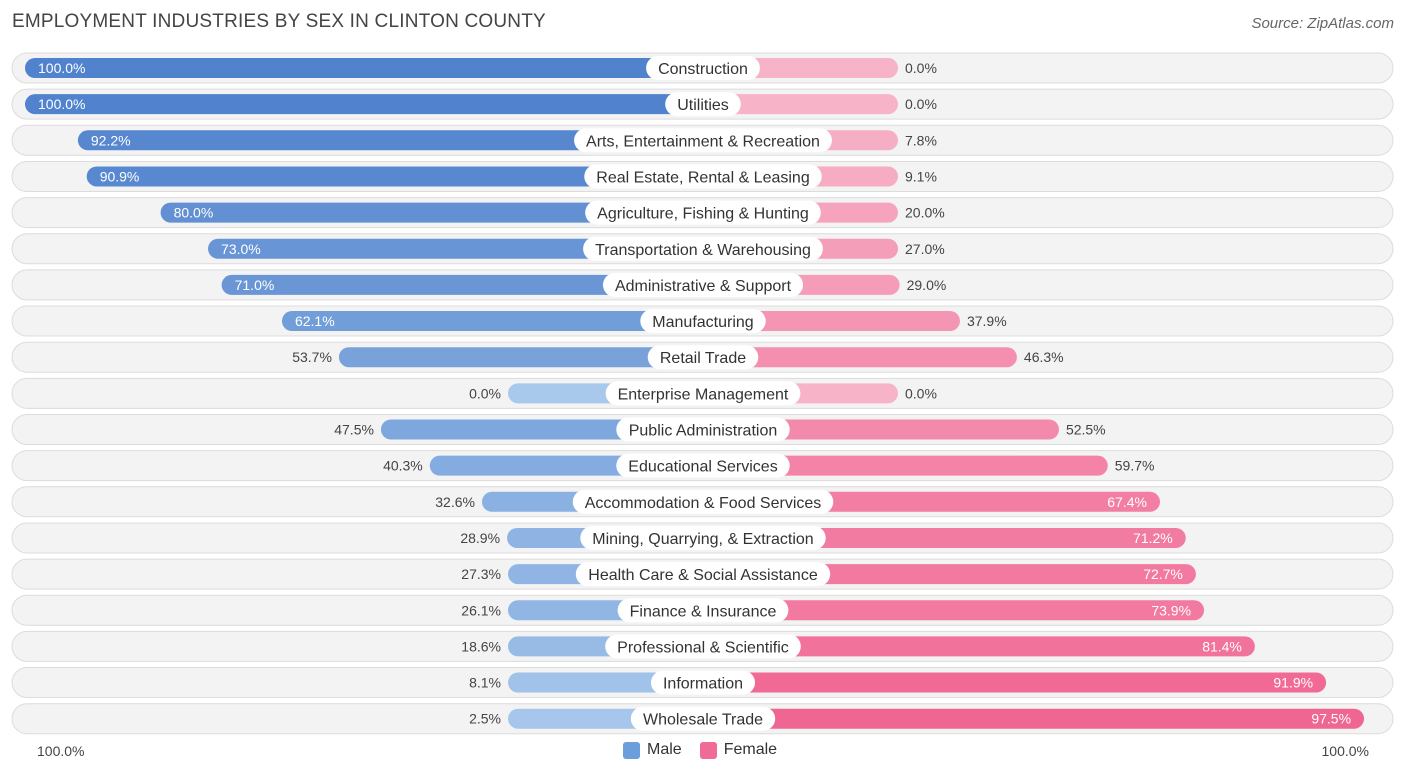 The width and height of the screenshot is (1406, 776). What do you see at coordinates (664, 749) in the screenshot?
I see `legend-label-male: Male` at bounding box center [664, 749].